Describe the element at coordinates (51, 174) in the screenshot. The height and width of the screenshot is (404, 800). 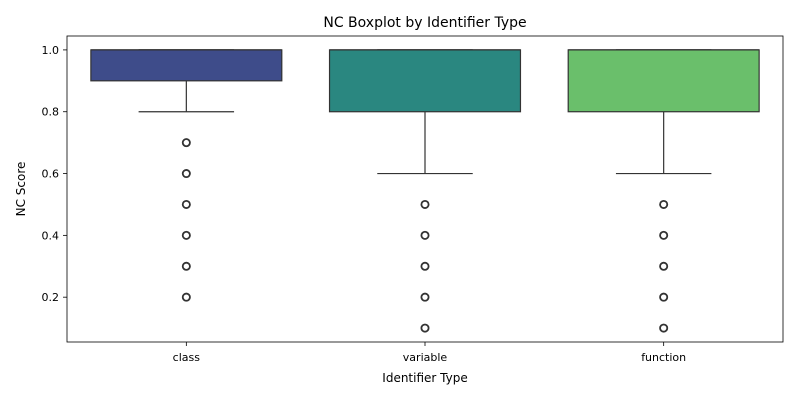
I see `y-tick-label: 0.6` at that location.